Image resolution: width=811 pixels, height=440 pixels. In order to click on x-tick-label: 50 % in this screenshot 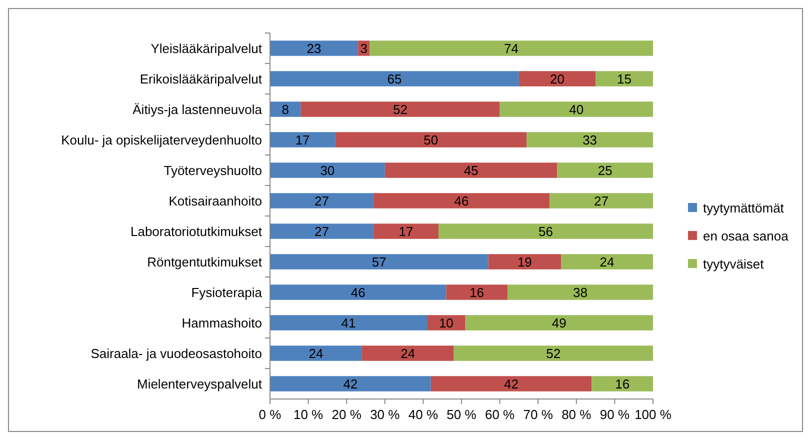, I will do `click(461, 414)`.